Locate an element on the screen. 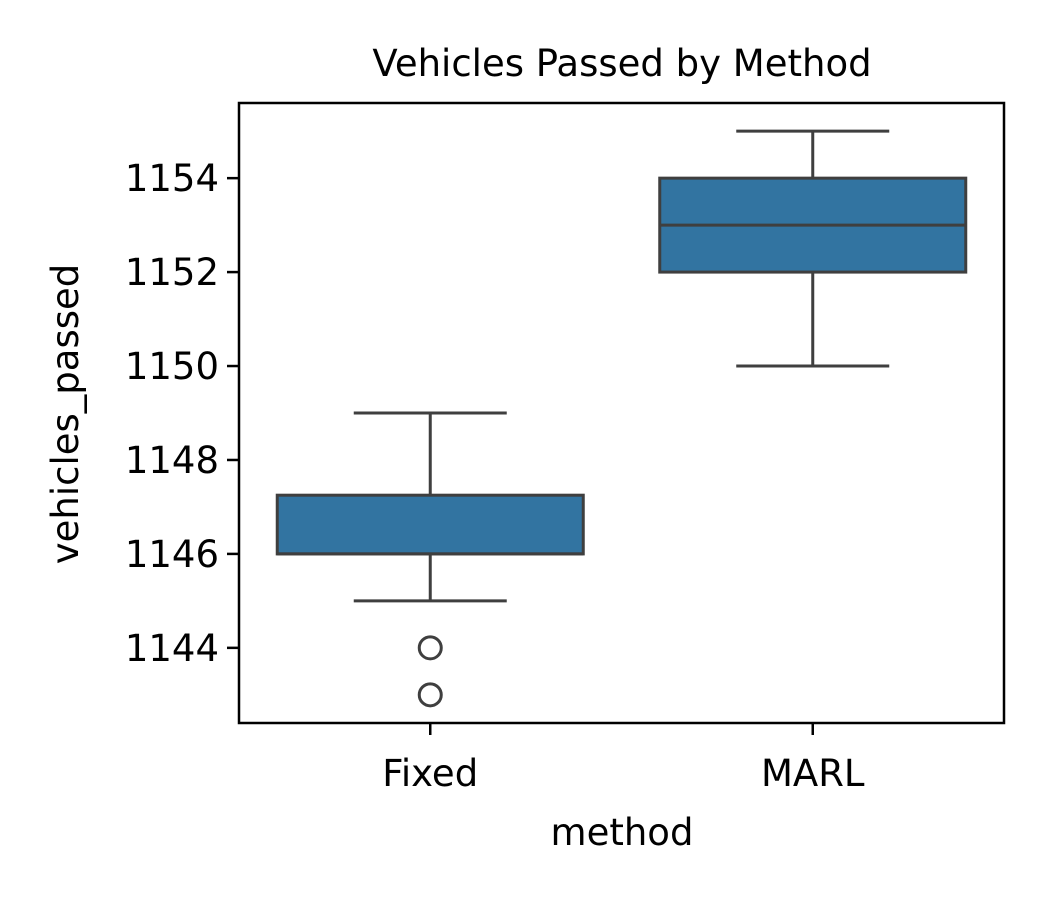 This screenshot has height=905, width=1050. y-tick-label: 1146 is located at coordinates (172, 554).